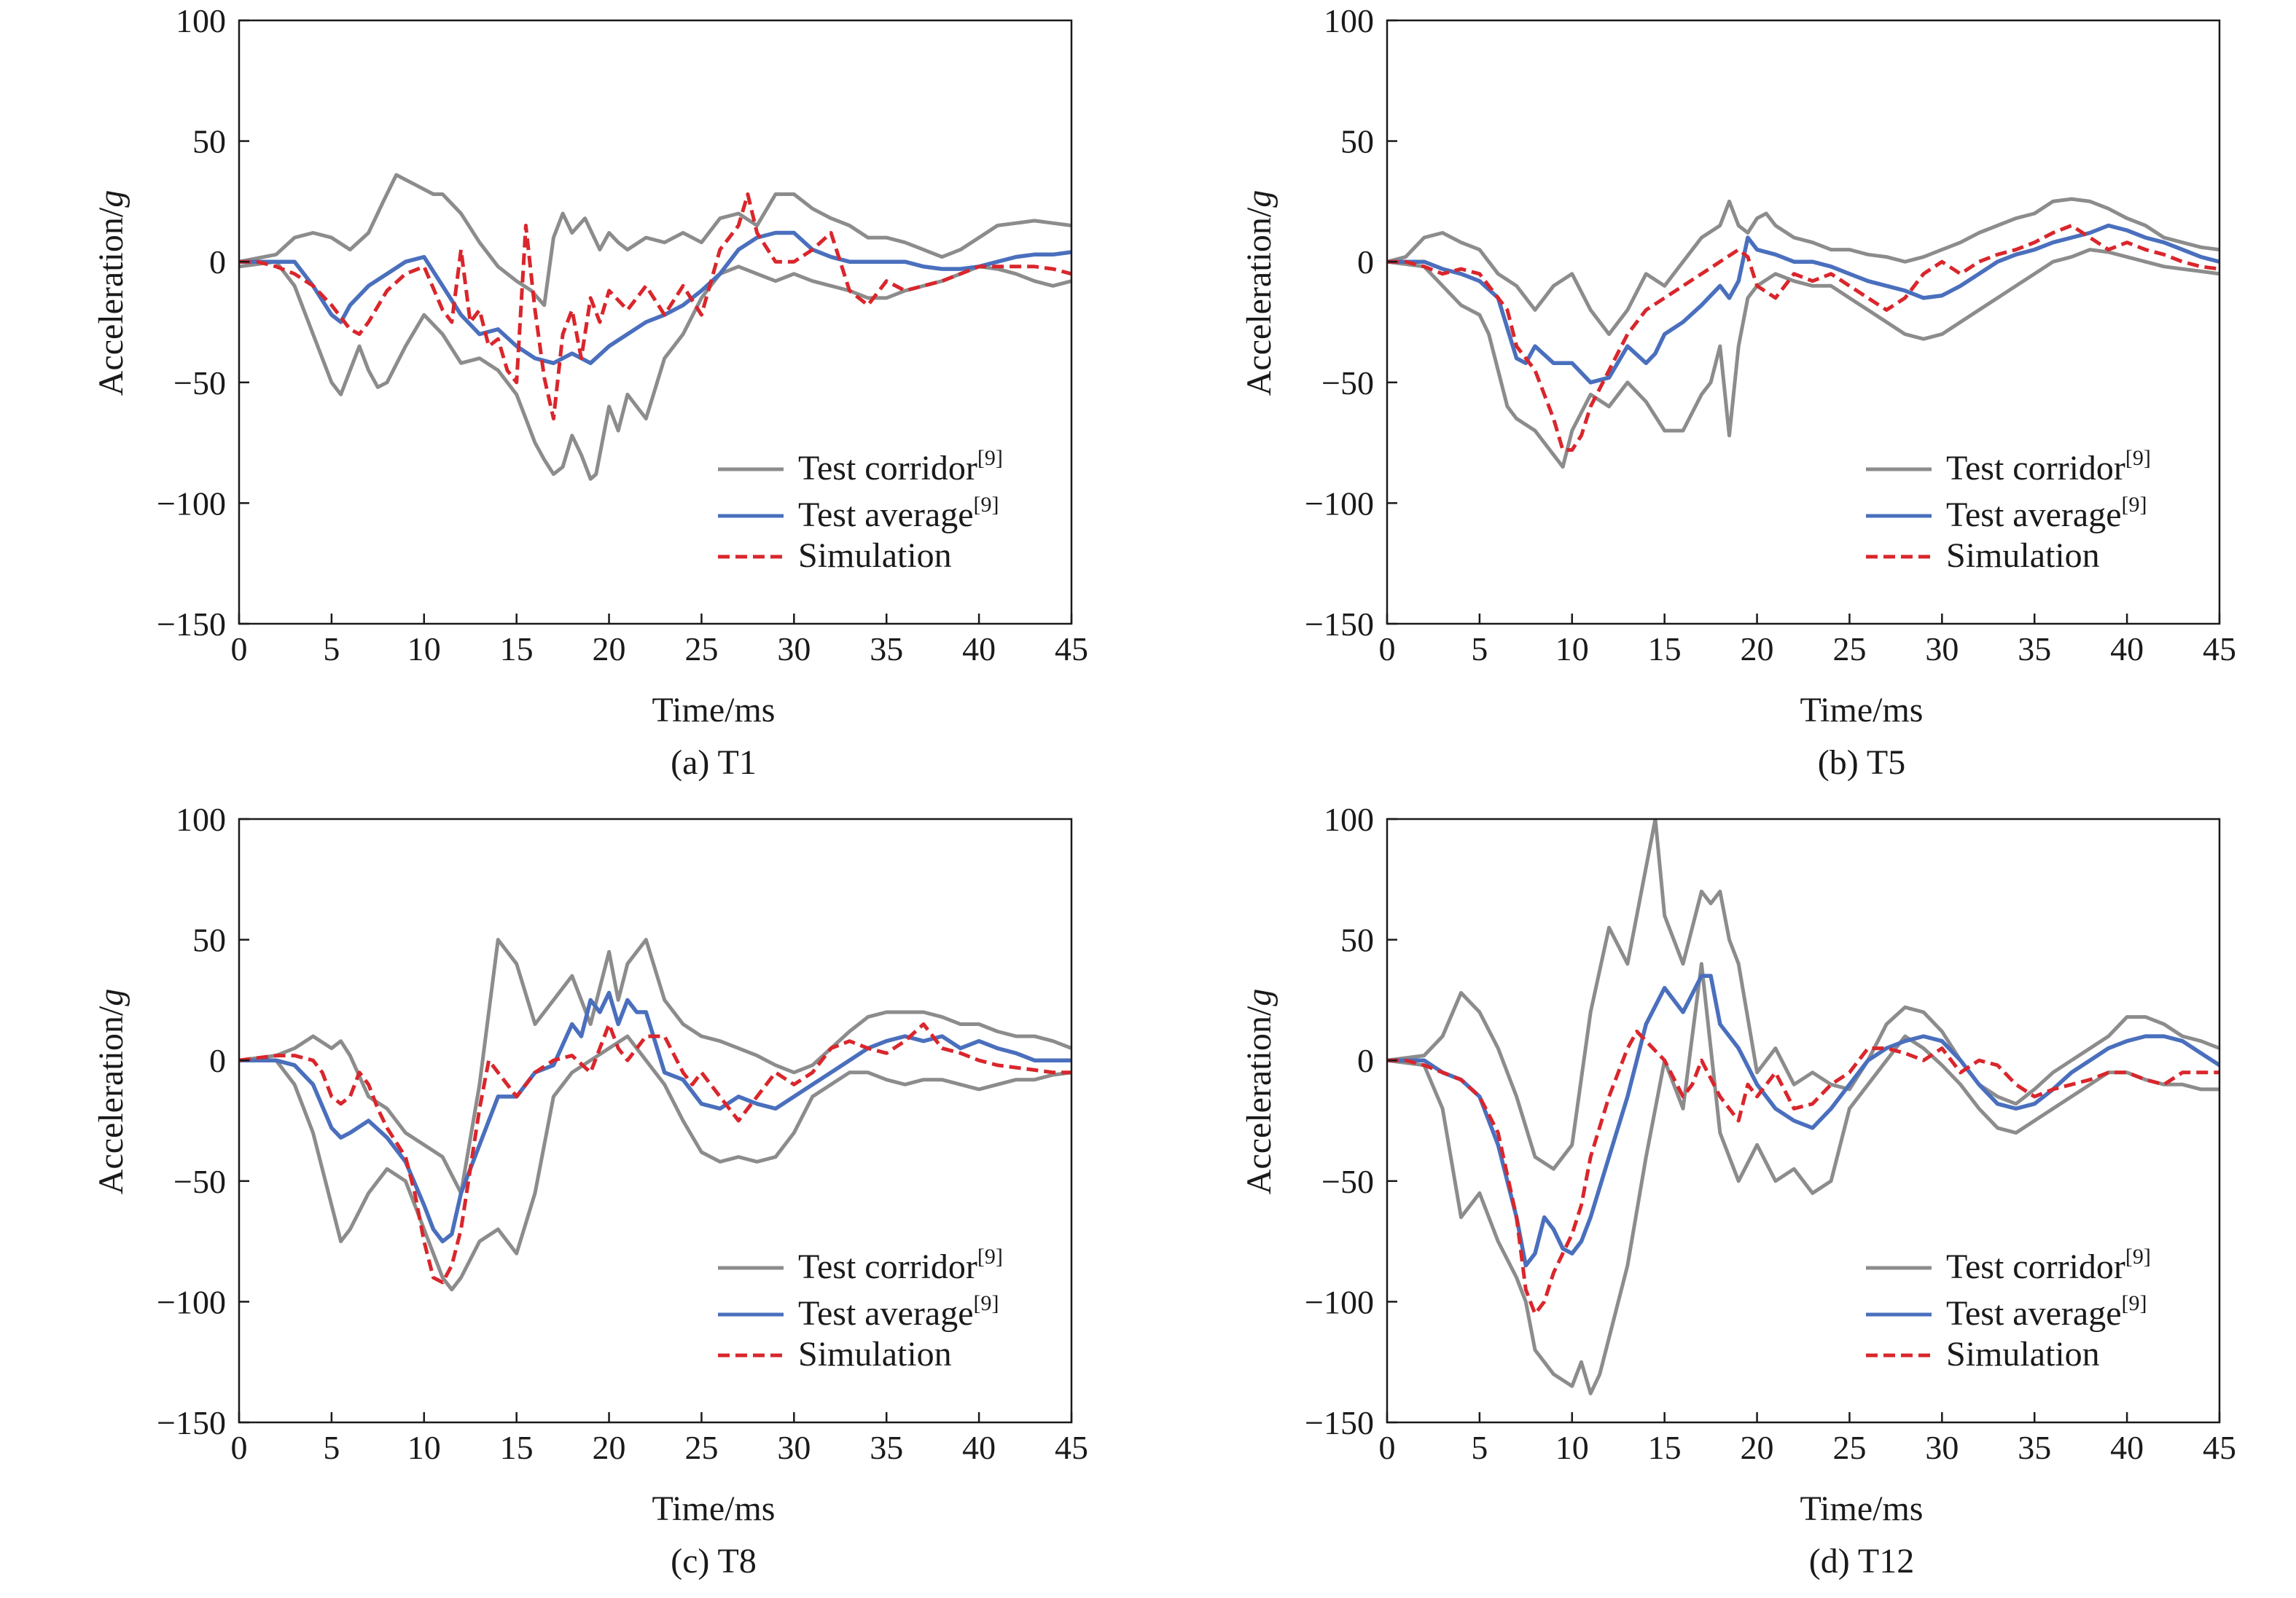  Describe the element at coordinates (1862, 710) in the screenshot. I see `x-axis-label: Time/ms` at that location.